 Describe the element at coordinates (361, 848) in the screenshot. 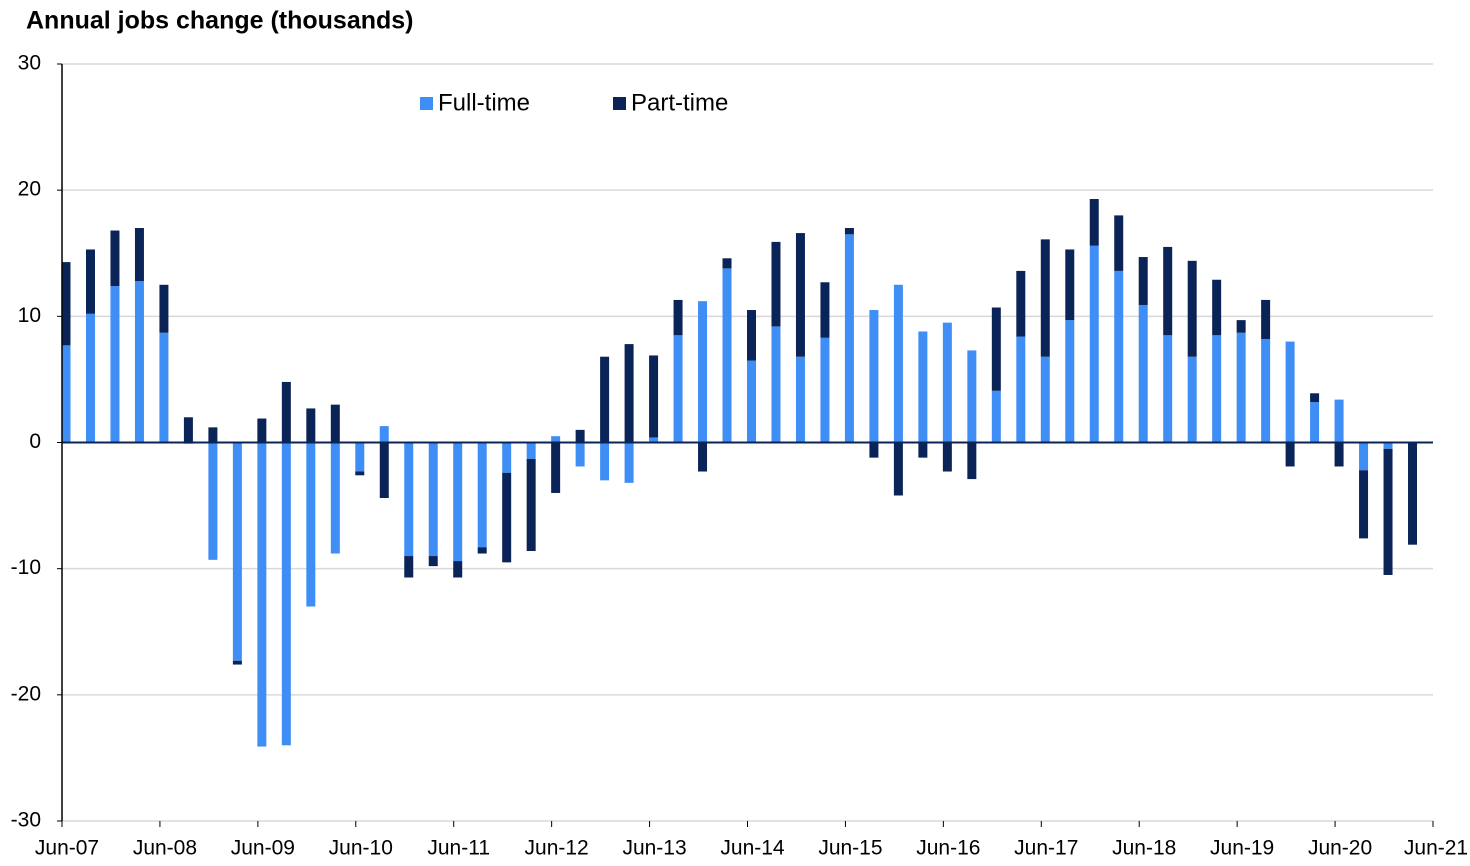

I see `x-tick-label: Jun-10` at that location.